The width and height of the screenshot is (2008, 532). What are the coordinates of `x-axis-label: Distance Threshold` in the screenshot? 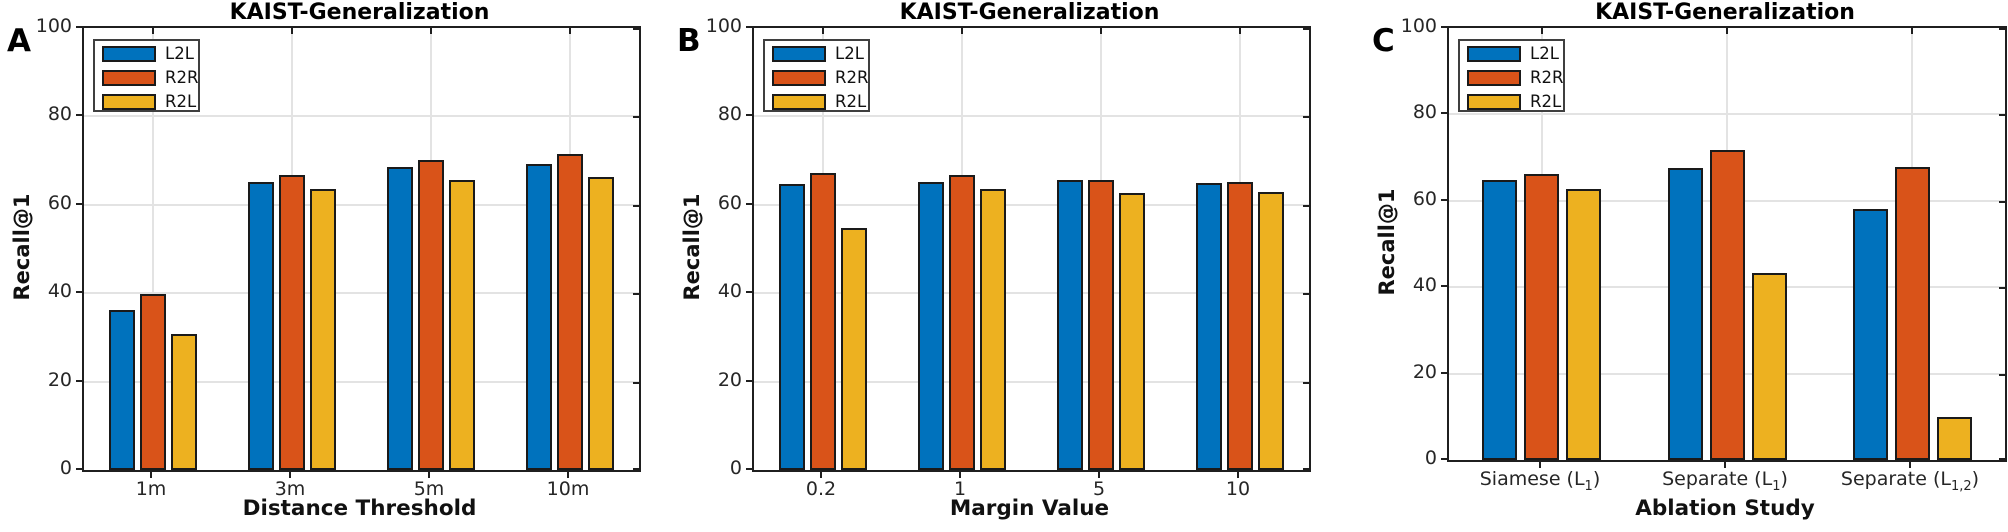 It's located at (359, 508).